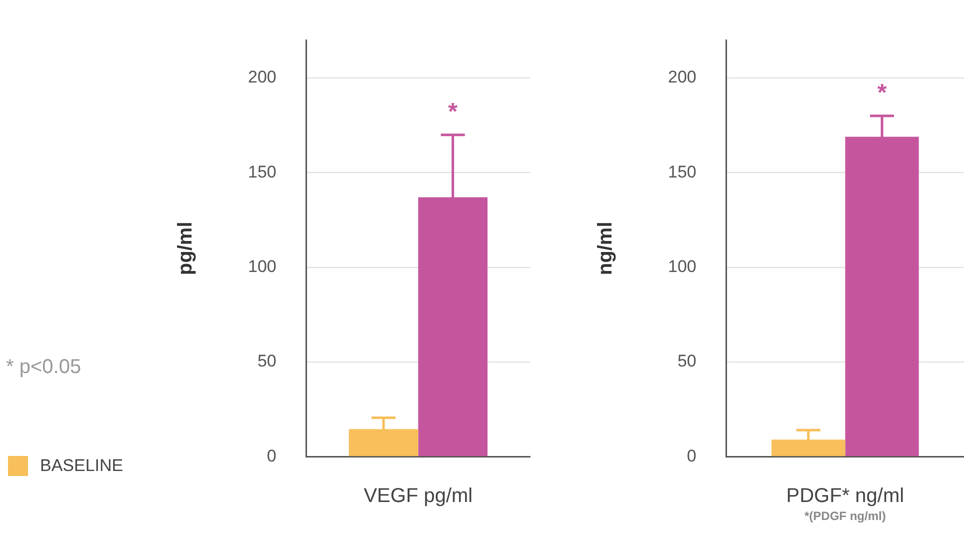  Describe the element at coordinates (418, 496) in the screenshot. I see `x-axis-title: VEGF pg/ml` at that location.